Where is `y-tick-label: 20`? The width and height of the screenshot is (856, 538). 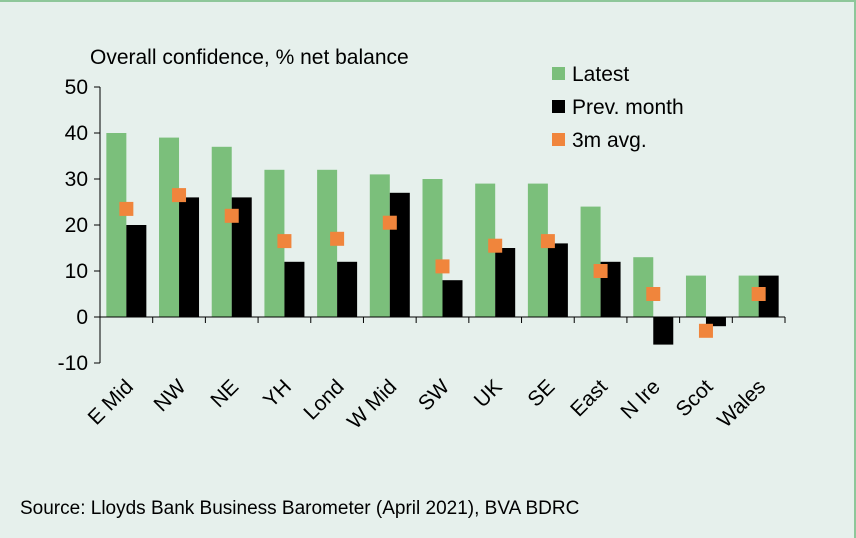 y-tick-label: 20 is located at coordinates (76, 225).